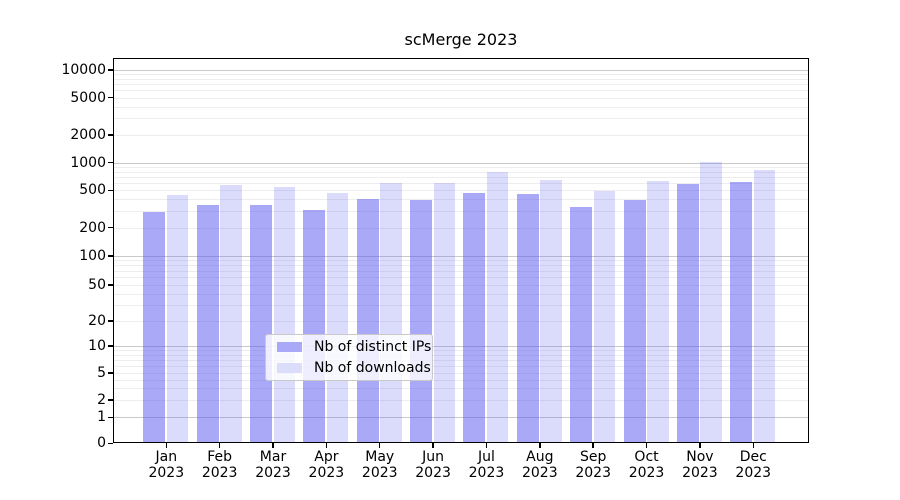  What do you see at coordinates (289, 368) in the screenshot?
I see `legend-swatch-downloads` at bounding box center [289, 368].